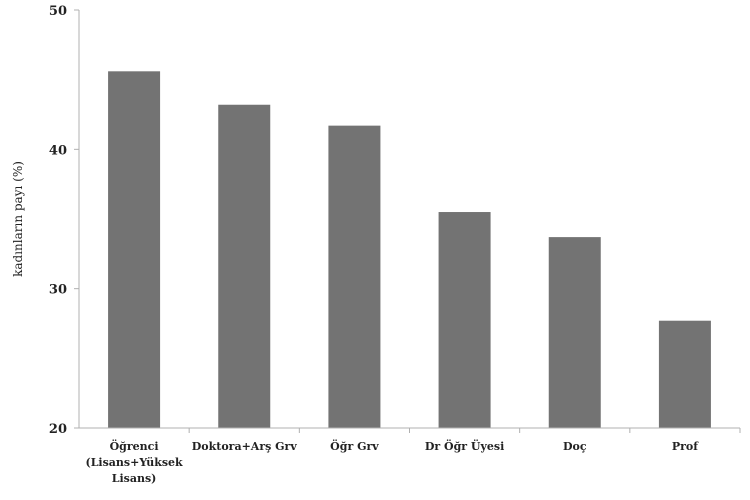 The image size is (750, 500). Describe the element at coordinates (575, 446) in the screenshot. I see `x-tick-label: Doç` at that location.